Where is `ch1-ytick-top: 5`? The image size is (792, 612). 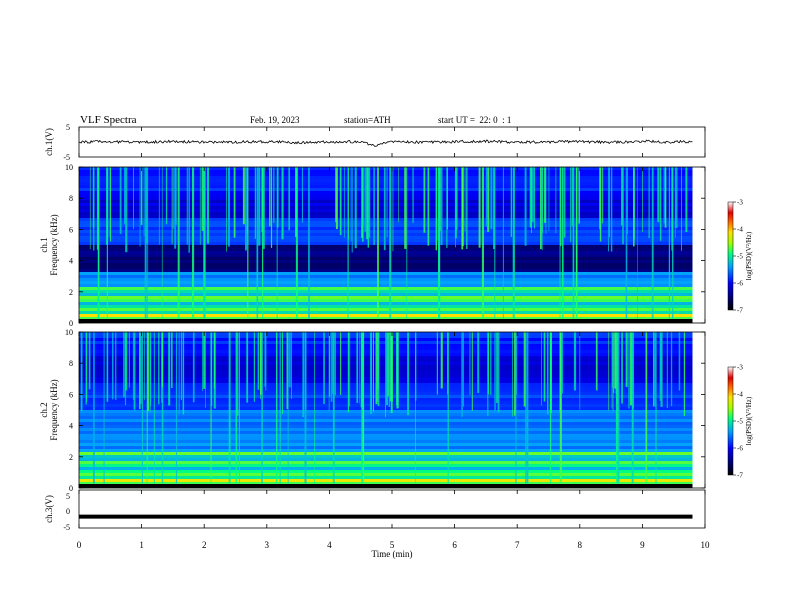
ch1-ytick-top: 5 is located at coordinates (68, 127).